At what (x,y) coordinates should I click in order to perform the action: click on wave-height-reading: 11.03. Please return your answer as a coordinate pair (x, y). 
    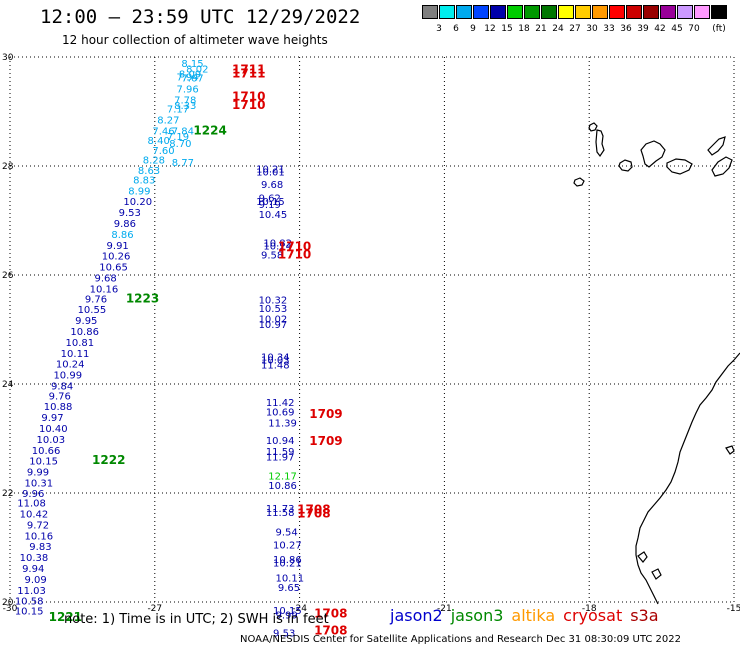
    Looking at the image, I should click on (31, 591).